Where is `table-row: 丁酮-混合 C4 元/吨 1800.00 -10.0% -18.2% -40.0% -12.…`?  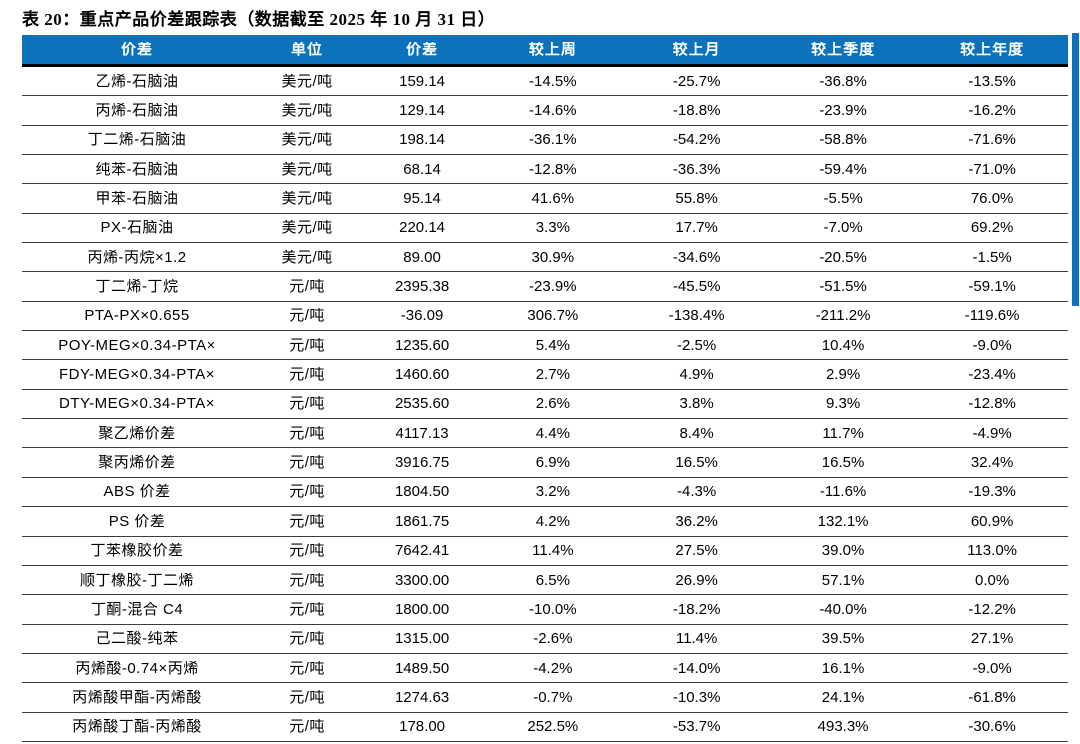
table-row: 丁酮-混合 C4 元/吨 1800.00 -10.0% -18.2% -40.0% -12.… is located at coordinates (545, 610).